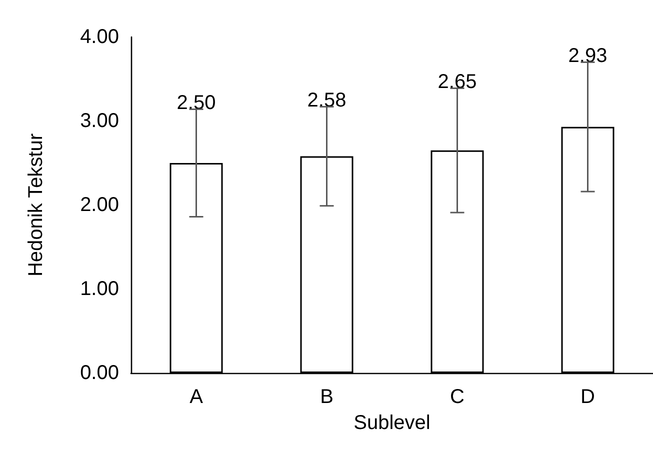 This screenshot has width=653, height=457. What do you see at coordinates (99, 37) in the screenshot?
I see `y-tick-label: 4.00` at bounding box center [99, 37].